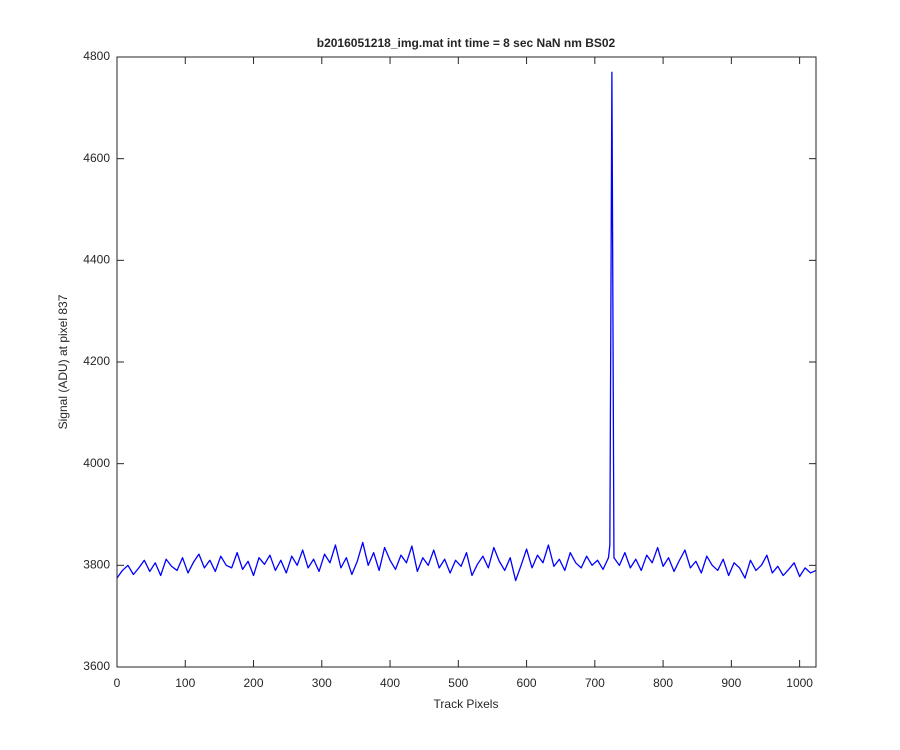 The image size is (900, 750). What do you see at coordinates (96, 260) in the screenshot?
I see `y-tick-label: 4400` at bounding box center [96, 260].